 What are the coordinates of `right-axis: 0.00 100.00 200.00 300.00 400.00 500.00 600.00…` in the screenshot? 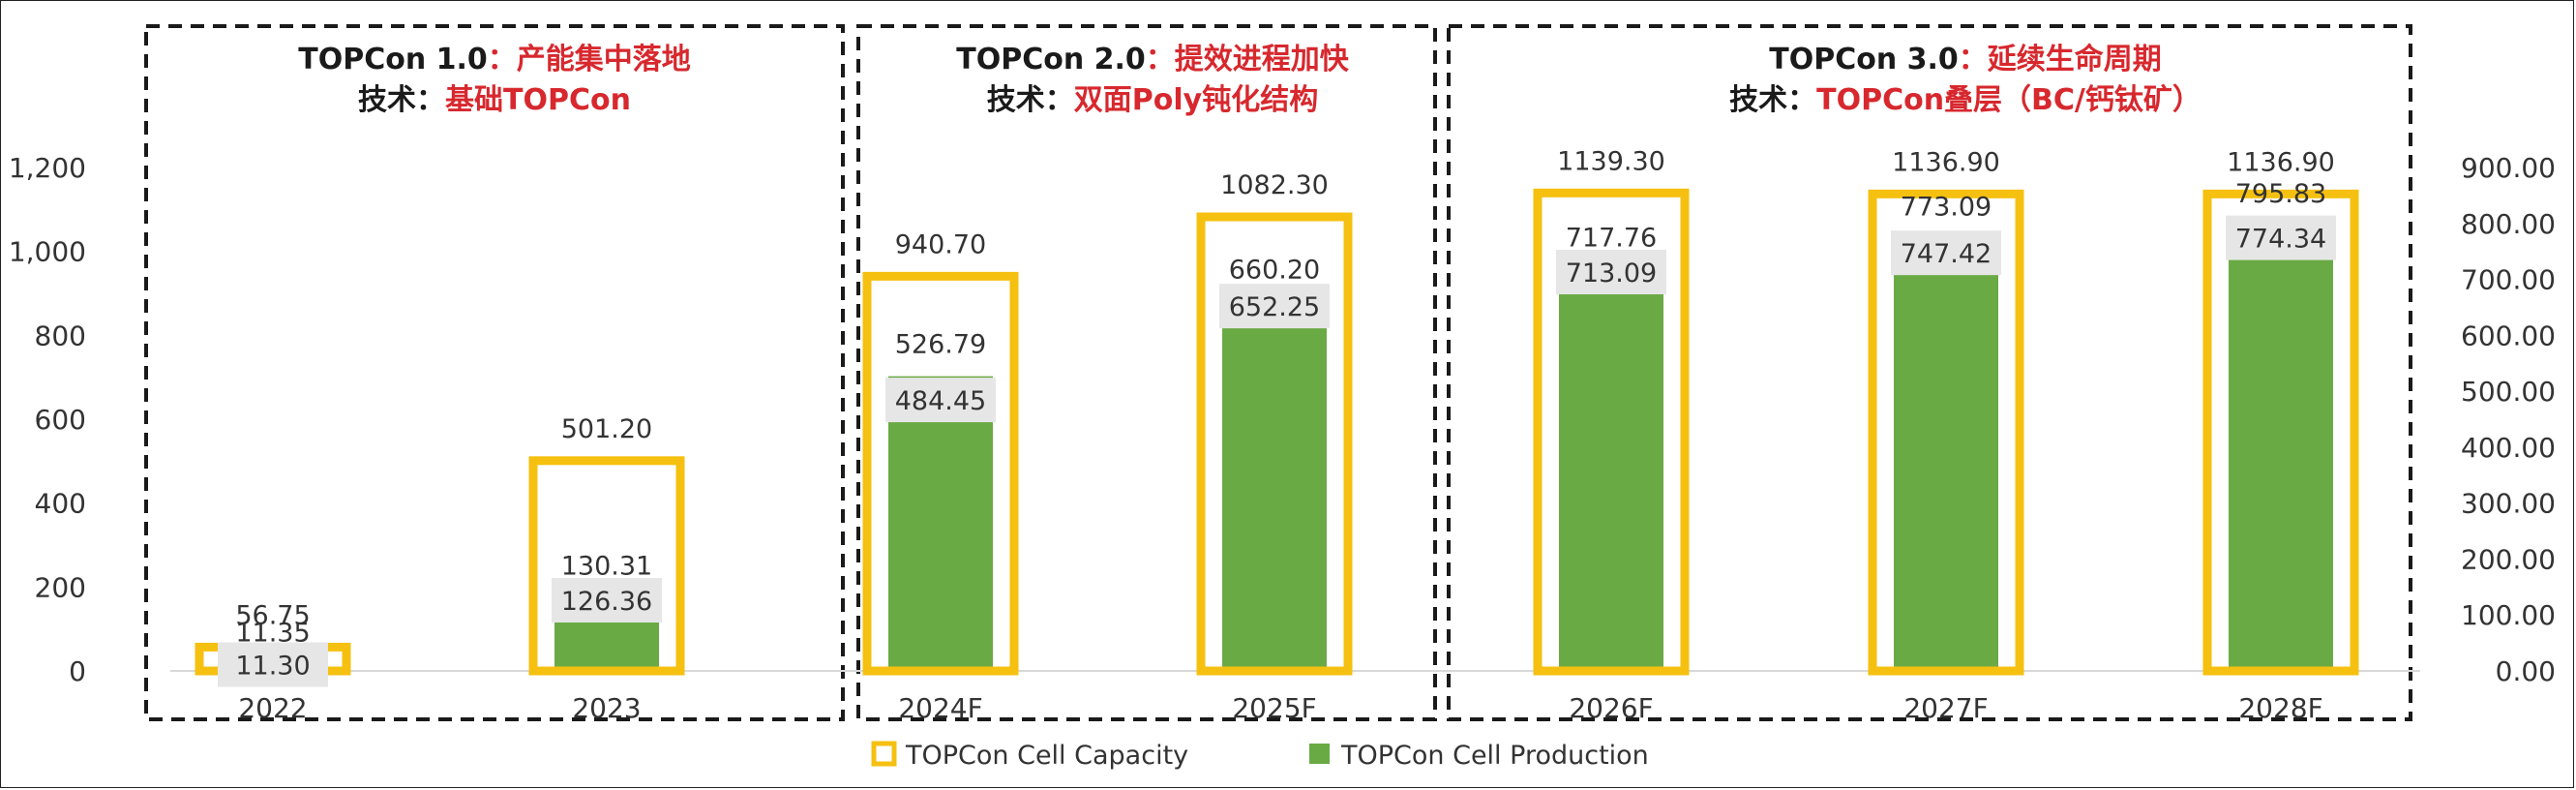 It's located at (2508, 419).